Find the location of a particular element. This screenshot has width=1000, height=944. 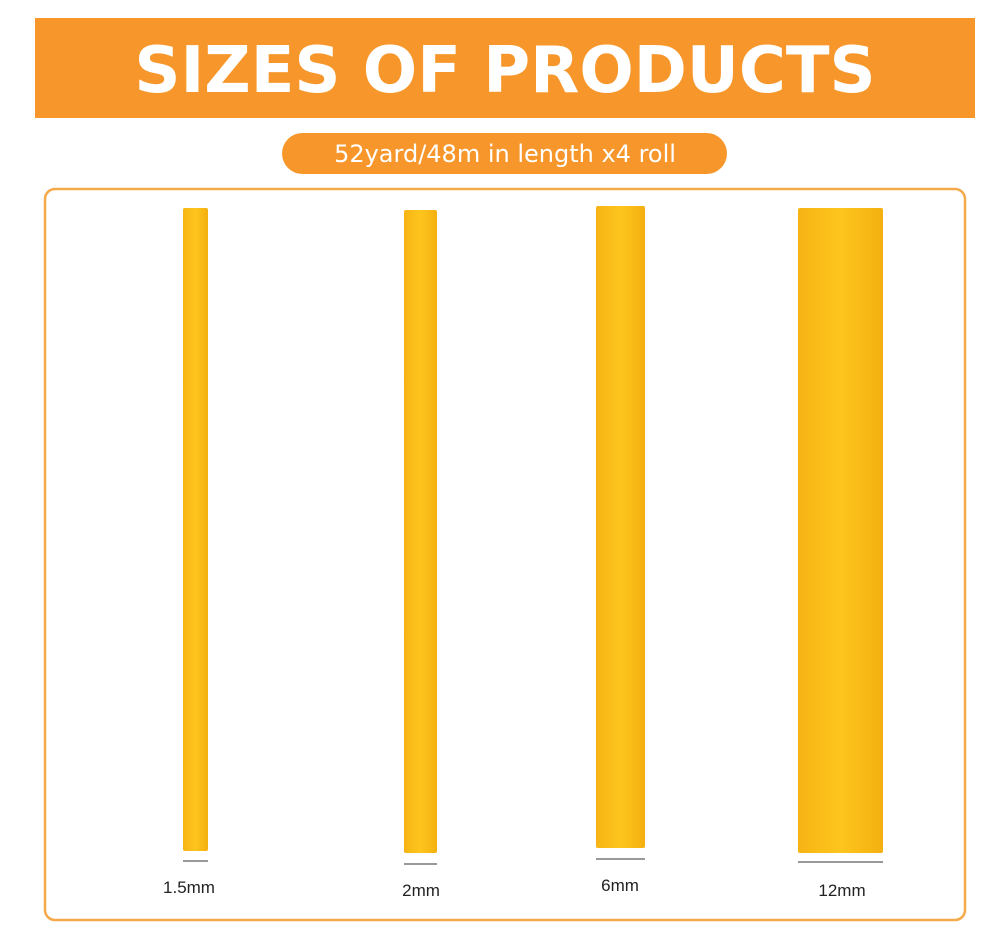

subtitle-pill is located at coordinates (504, 153).